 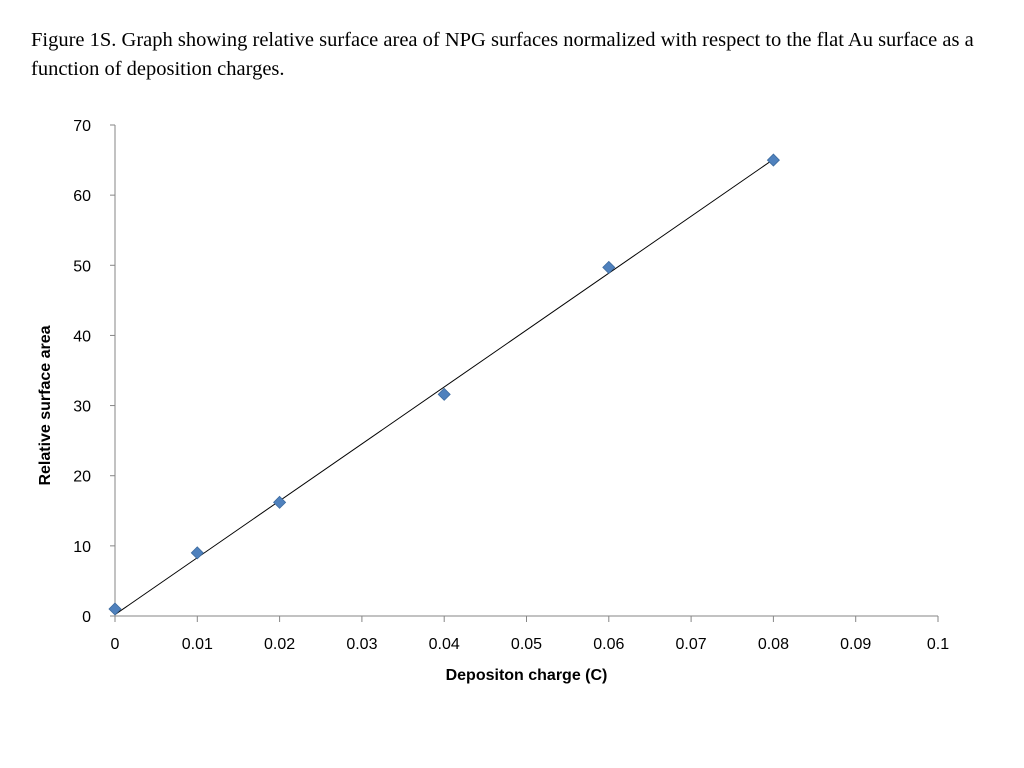 What do you see at coordinates (115, 644) in the screenshot?
I see `x-tick-label: 0` at bounding box center [115, 644].